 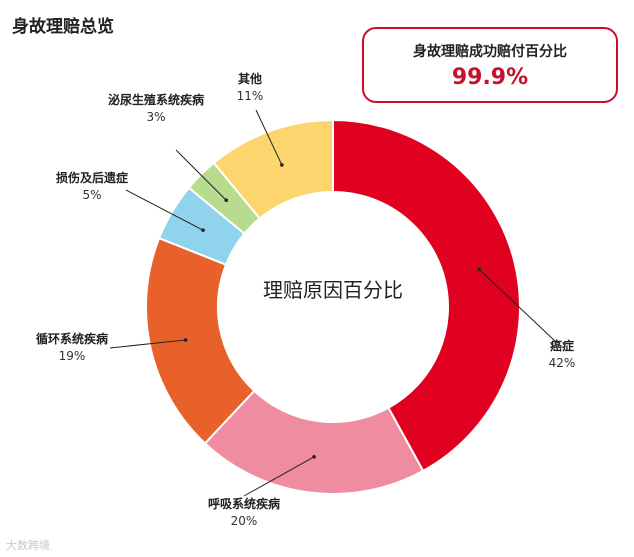 I want to click on slice-name-label: 循环系统疾病, so click(x=72, y=338).